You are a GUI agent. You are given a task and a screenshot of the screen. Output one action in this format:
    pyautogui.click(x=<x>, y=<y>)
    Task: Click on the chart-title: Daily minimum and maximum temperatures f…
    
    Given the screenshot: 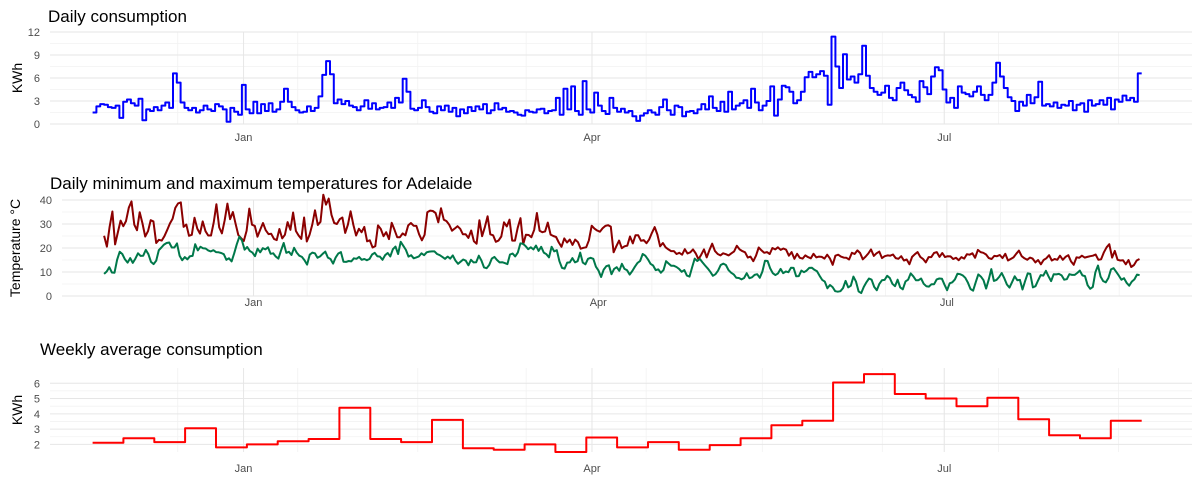 What is the action you would take?
    pyautogui.click(x=261, y=183)
    